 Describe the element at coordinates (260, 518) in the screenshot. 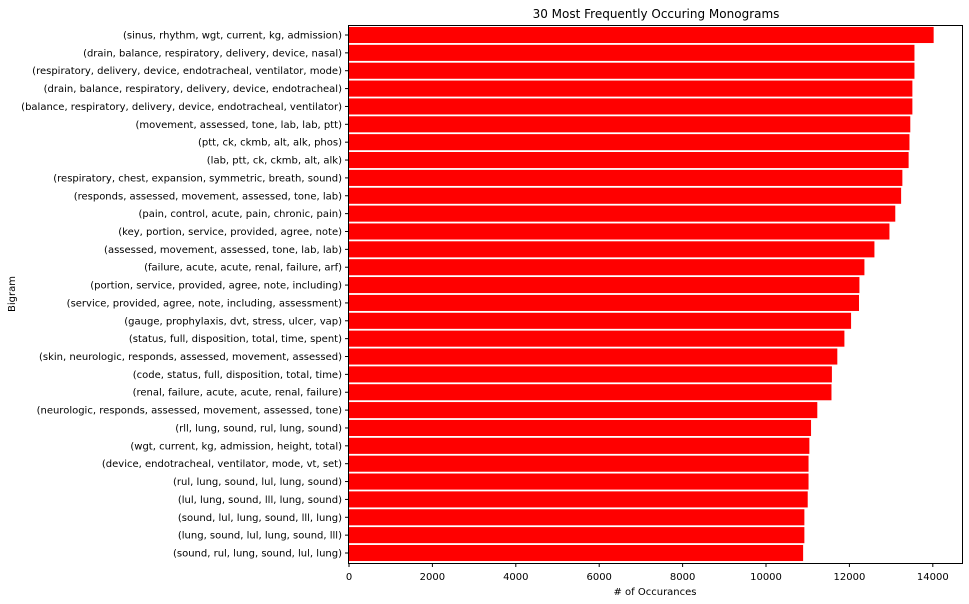

I see `y-tick-label: (sound, lul, lung, sound, lll, lung)` at that location.